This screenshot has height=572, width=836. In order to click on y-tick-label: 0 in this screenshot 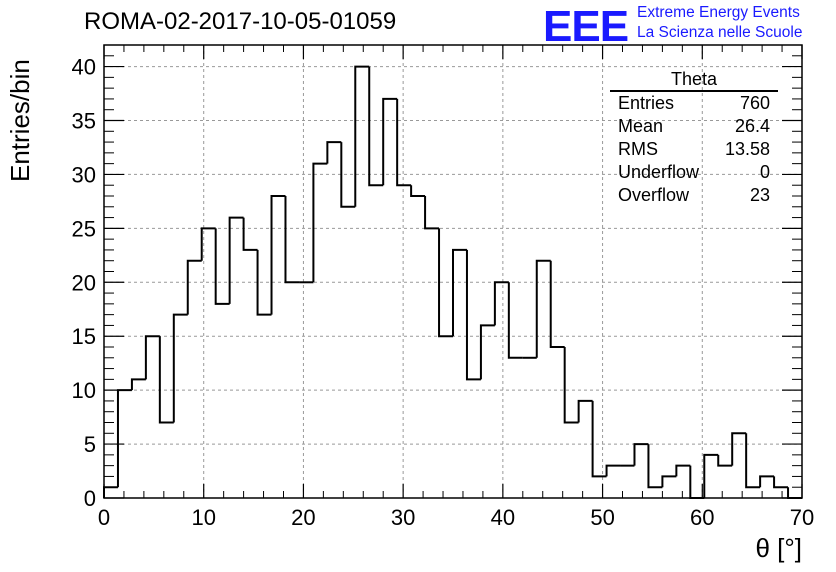, I will do `click(90, 498)`.